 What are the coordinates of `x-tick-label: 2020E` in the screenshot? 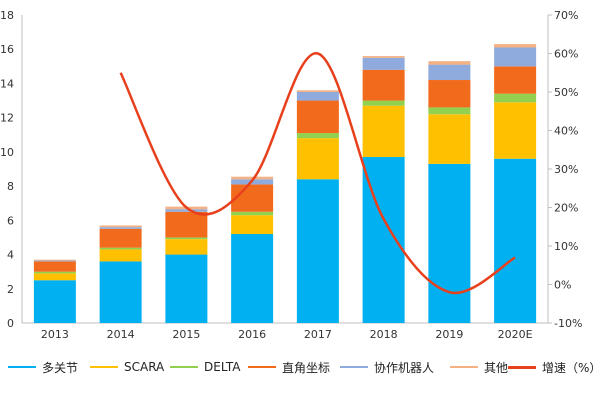 It's located at (515, 334).